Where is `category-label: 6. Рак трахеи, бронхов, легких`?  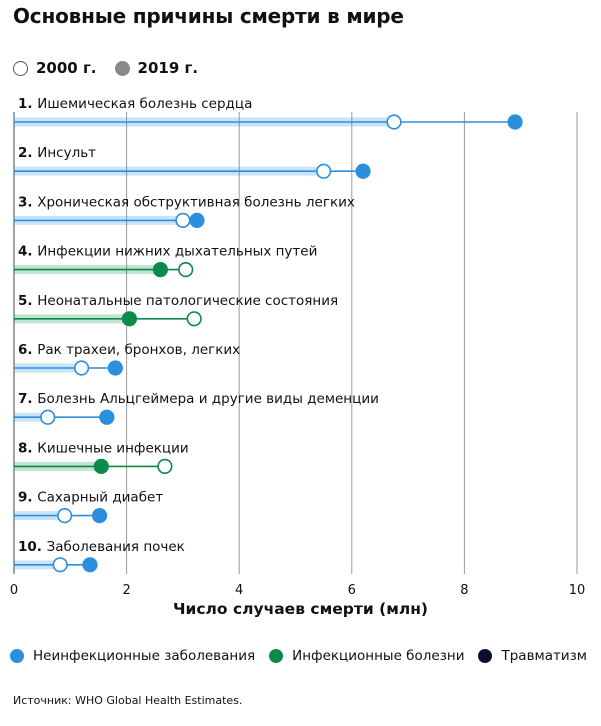 category-label: 6. Рак трахеи, бронхов, легких is located at coordinates (129, 350).